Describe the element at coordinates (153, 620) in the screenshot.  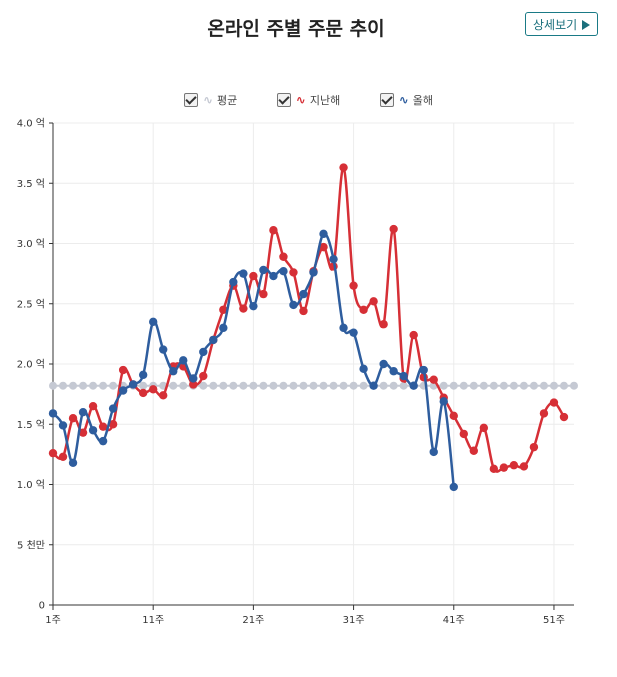
I see `x-tick-label: 11주` at that location.